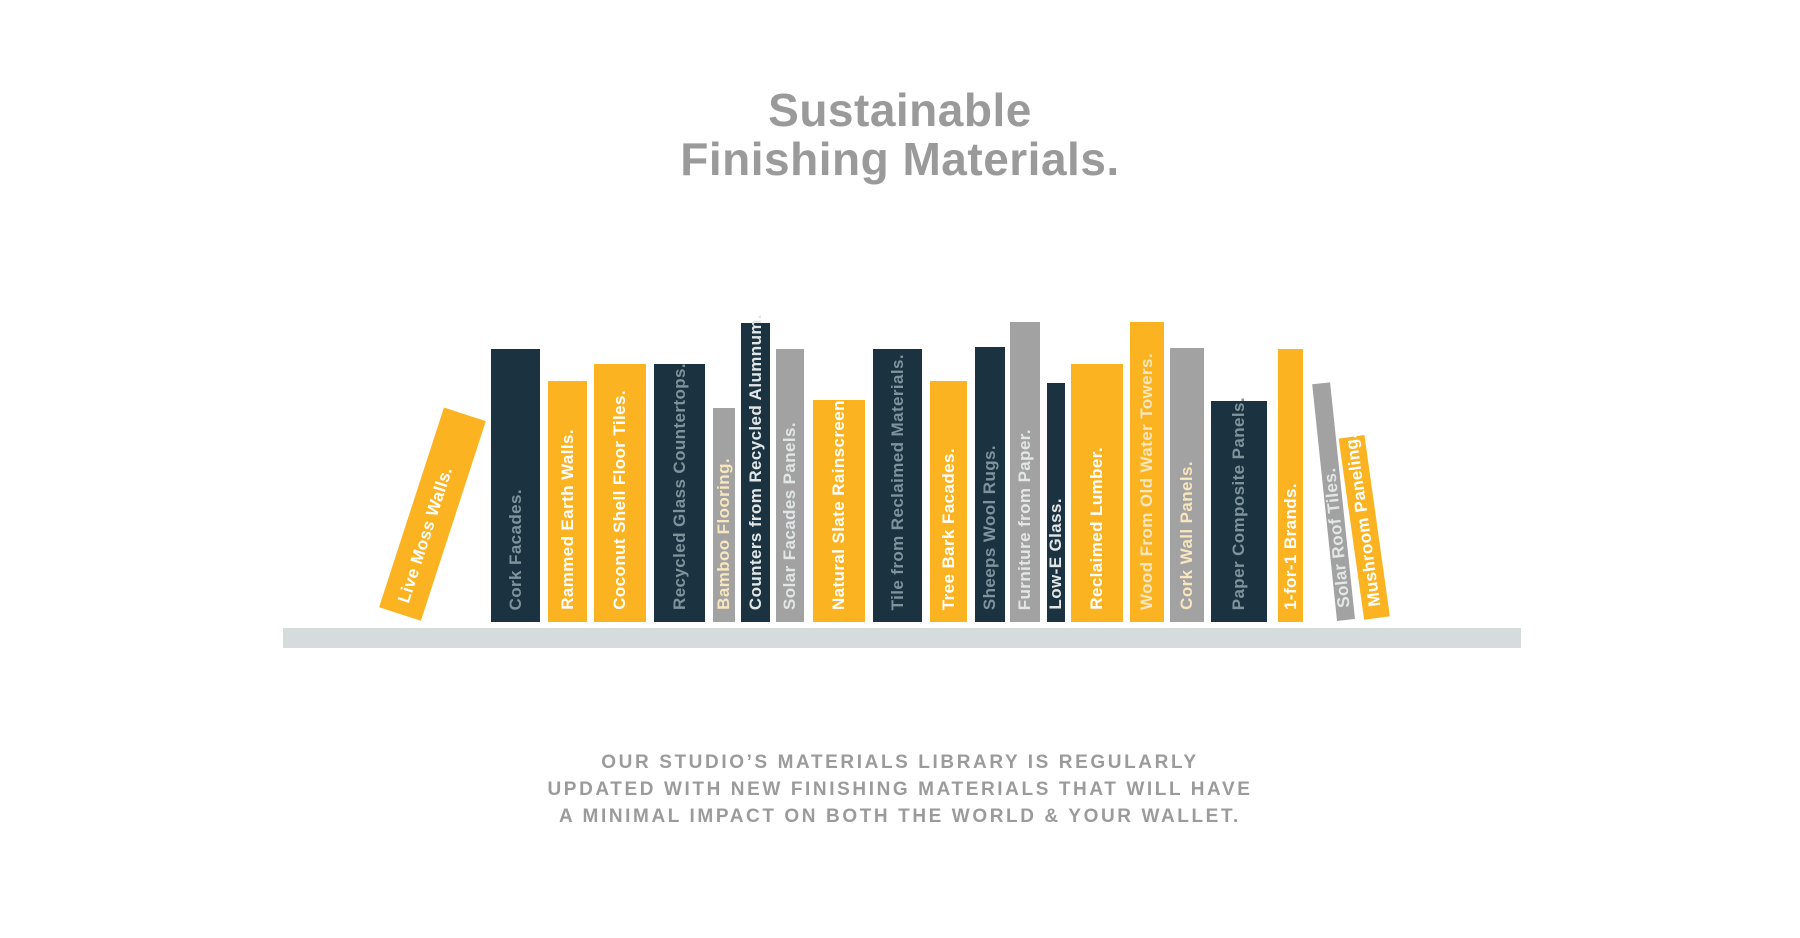 The width and height of the screenshot is (1800, 938). I want to click on book-spine: Rammed Earth Walls., so click(567, 501).